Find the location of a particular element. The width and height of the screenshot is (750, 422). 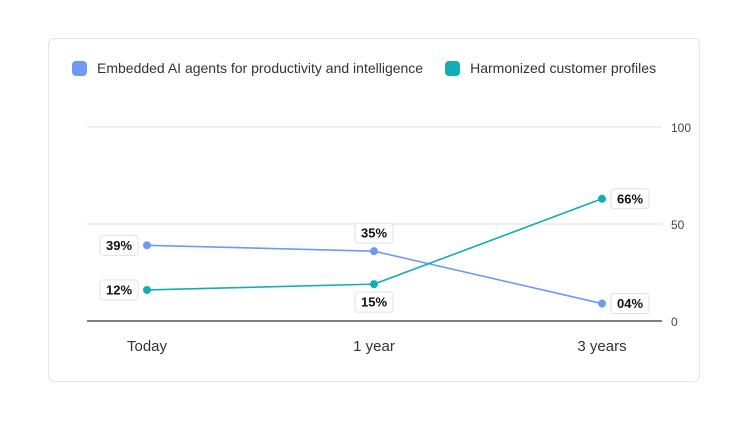

x-category-label-1-year: 1 year is located at coordinates (374, 346).